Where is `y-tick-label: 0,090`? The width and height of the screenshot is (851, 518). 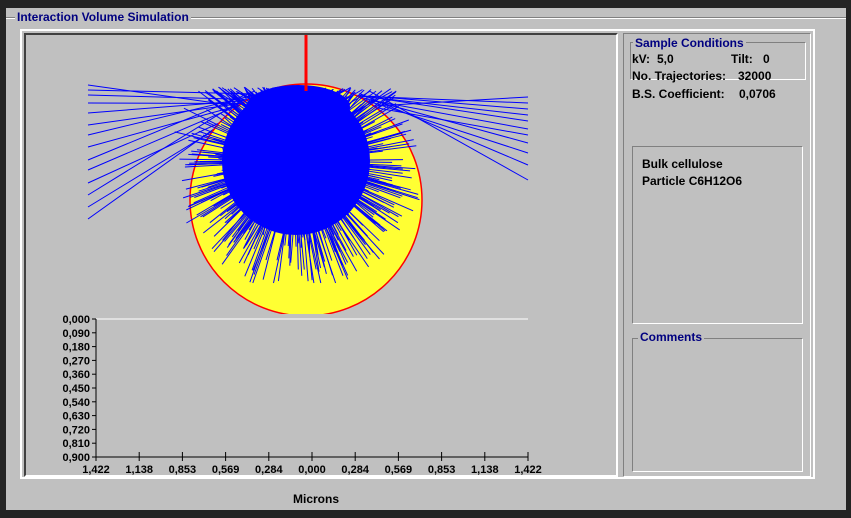
y-tick-label: 0,090 is located at coordinates (76, 334).